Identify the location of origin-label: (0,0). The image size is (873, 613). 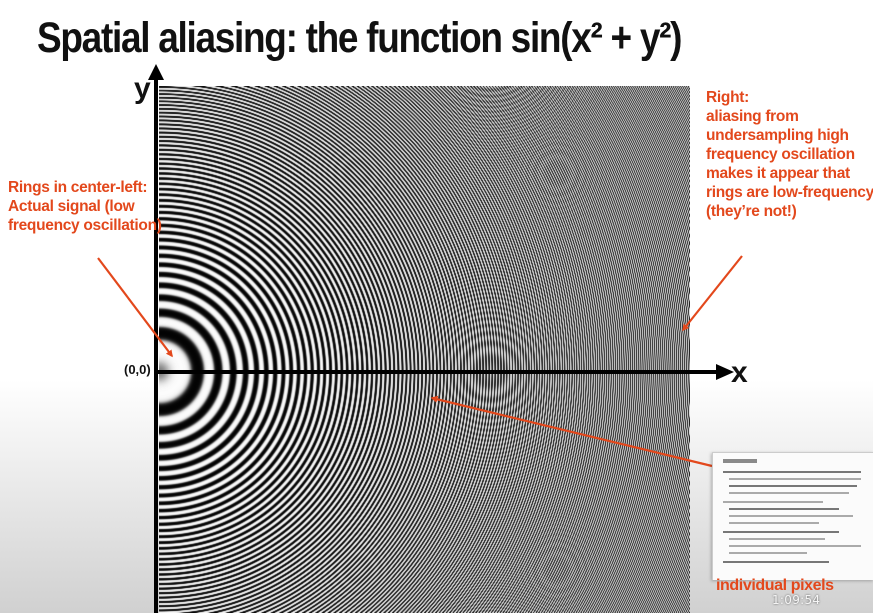
(137, 369).